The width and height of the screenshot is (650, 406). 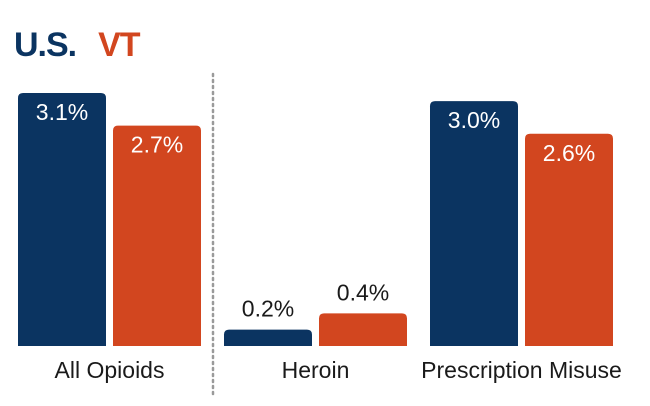 What do you see at coordinates (474, 224) in the screenshot?
I see `bar-u-s-prescription-misuse` at bounding box center [474, 224].